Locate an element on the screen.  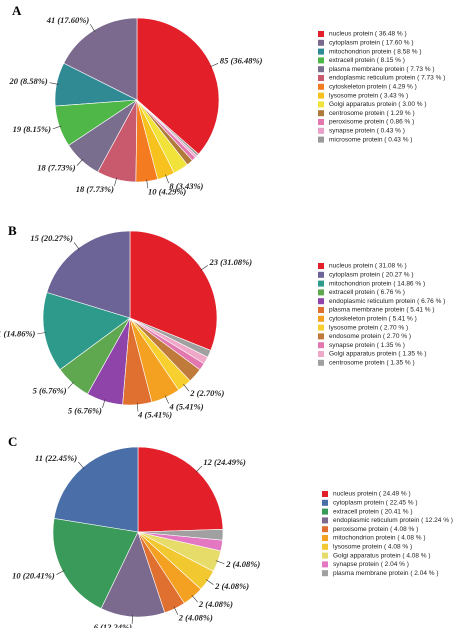
value-label: 6 (12.24%) is located at coordinates (113, 625).